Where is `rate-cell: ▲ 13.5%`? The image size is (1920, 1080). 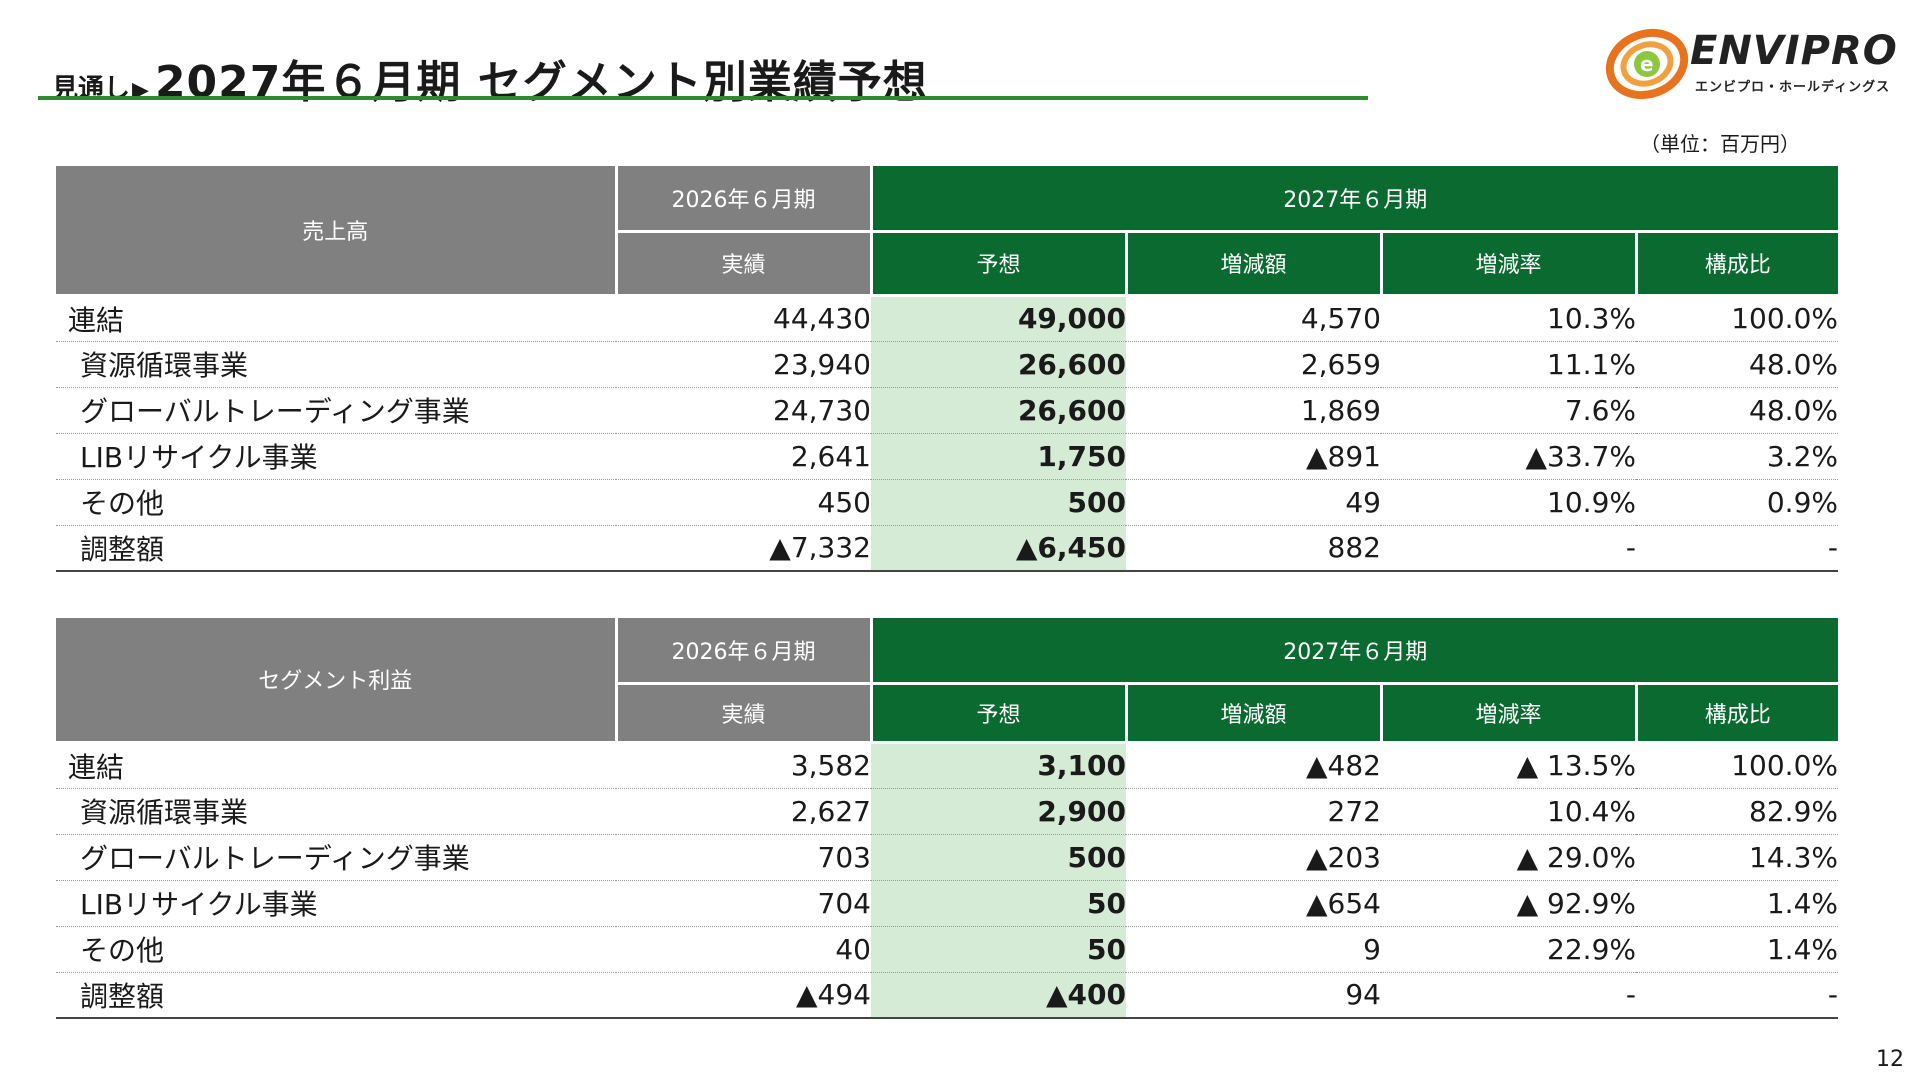 rate-cell: ▲ 13.5% is located at coordinates (1508, 765).